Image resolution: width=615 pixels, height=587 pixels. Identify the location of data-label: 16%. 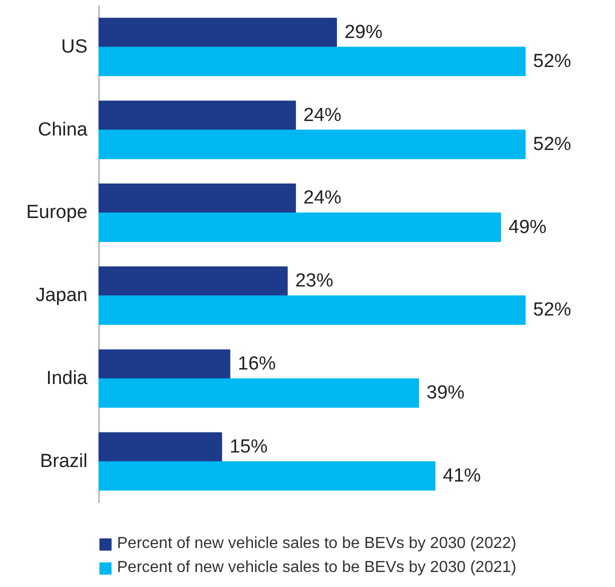
(257, 364).